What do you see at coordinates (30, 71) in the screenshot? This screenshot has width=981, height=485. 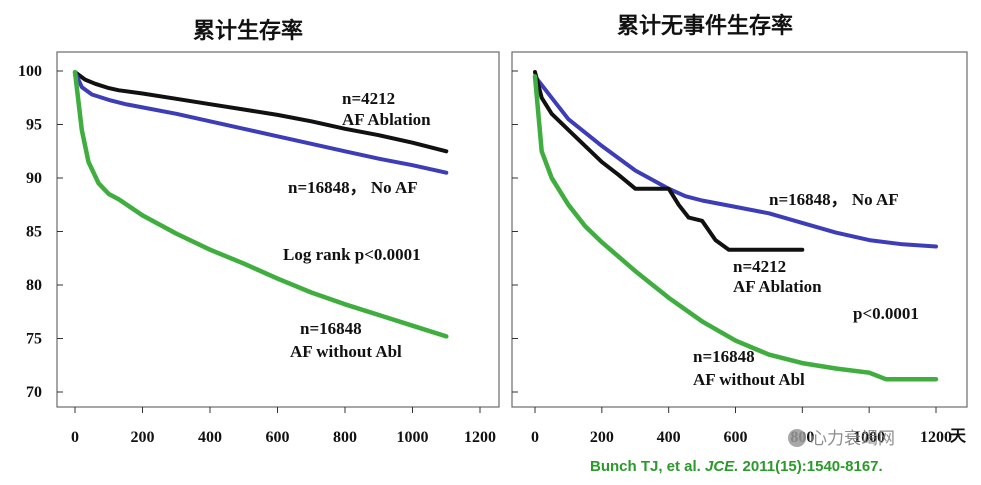 I see `y-tick-label: 100` at bounding box center [30, 71].